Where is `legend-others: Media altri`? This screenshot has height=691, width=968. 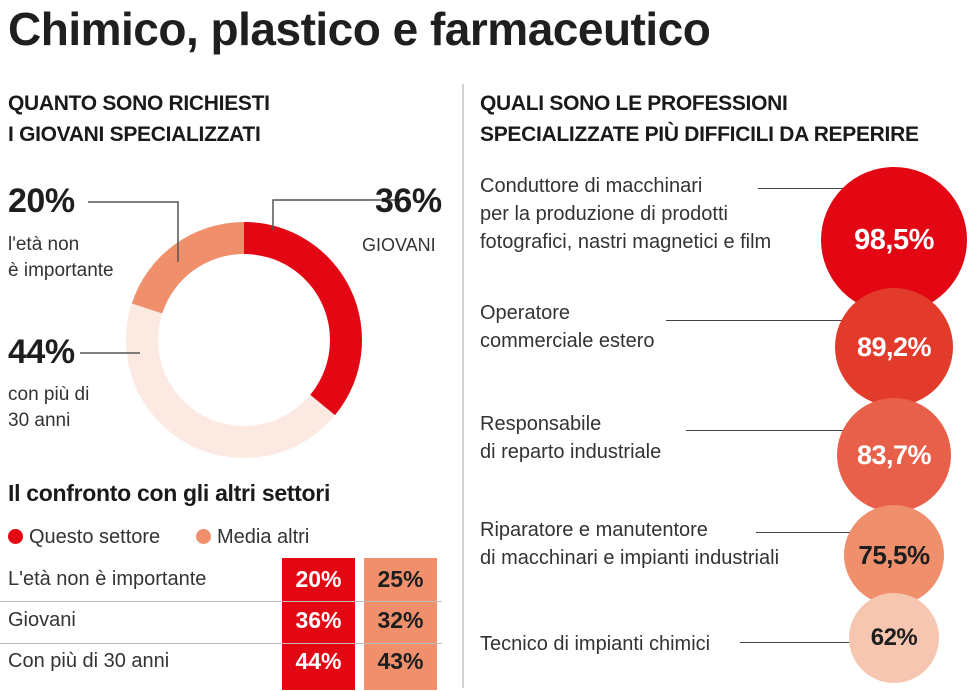
legend-others: Media altri is located at coordinates (252, 537).